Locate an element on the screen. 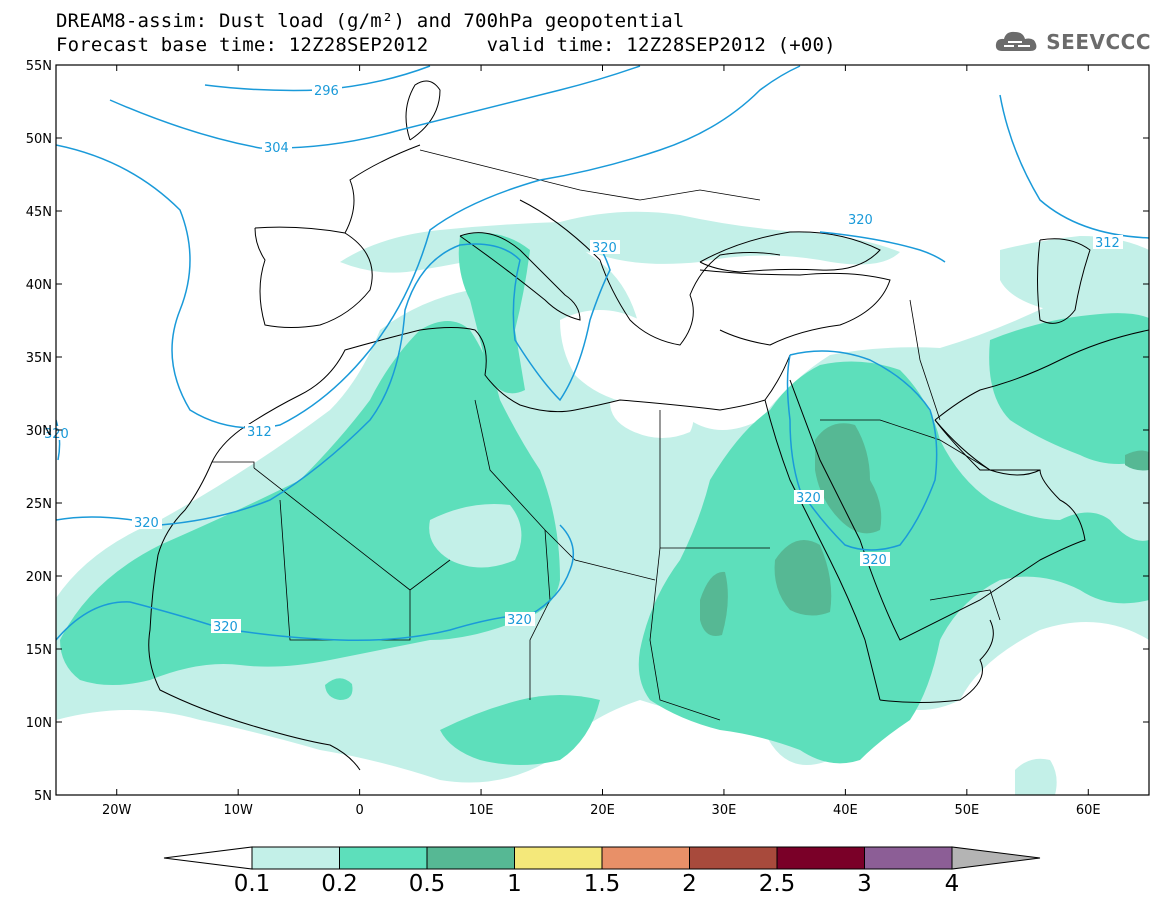 The width and height of the screenshot is (1165, 907). contour-label-320-mali: 320 is located at coordinates (225, 627).